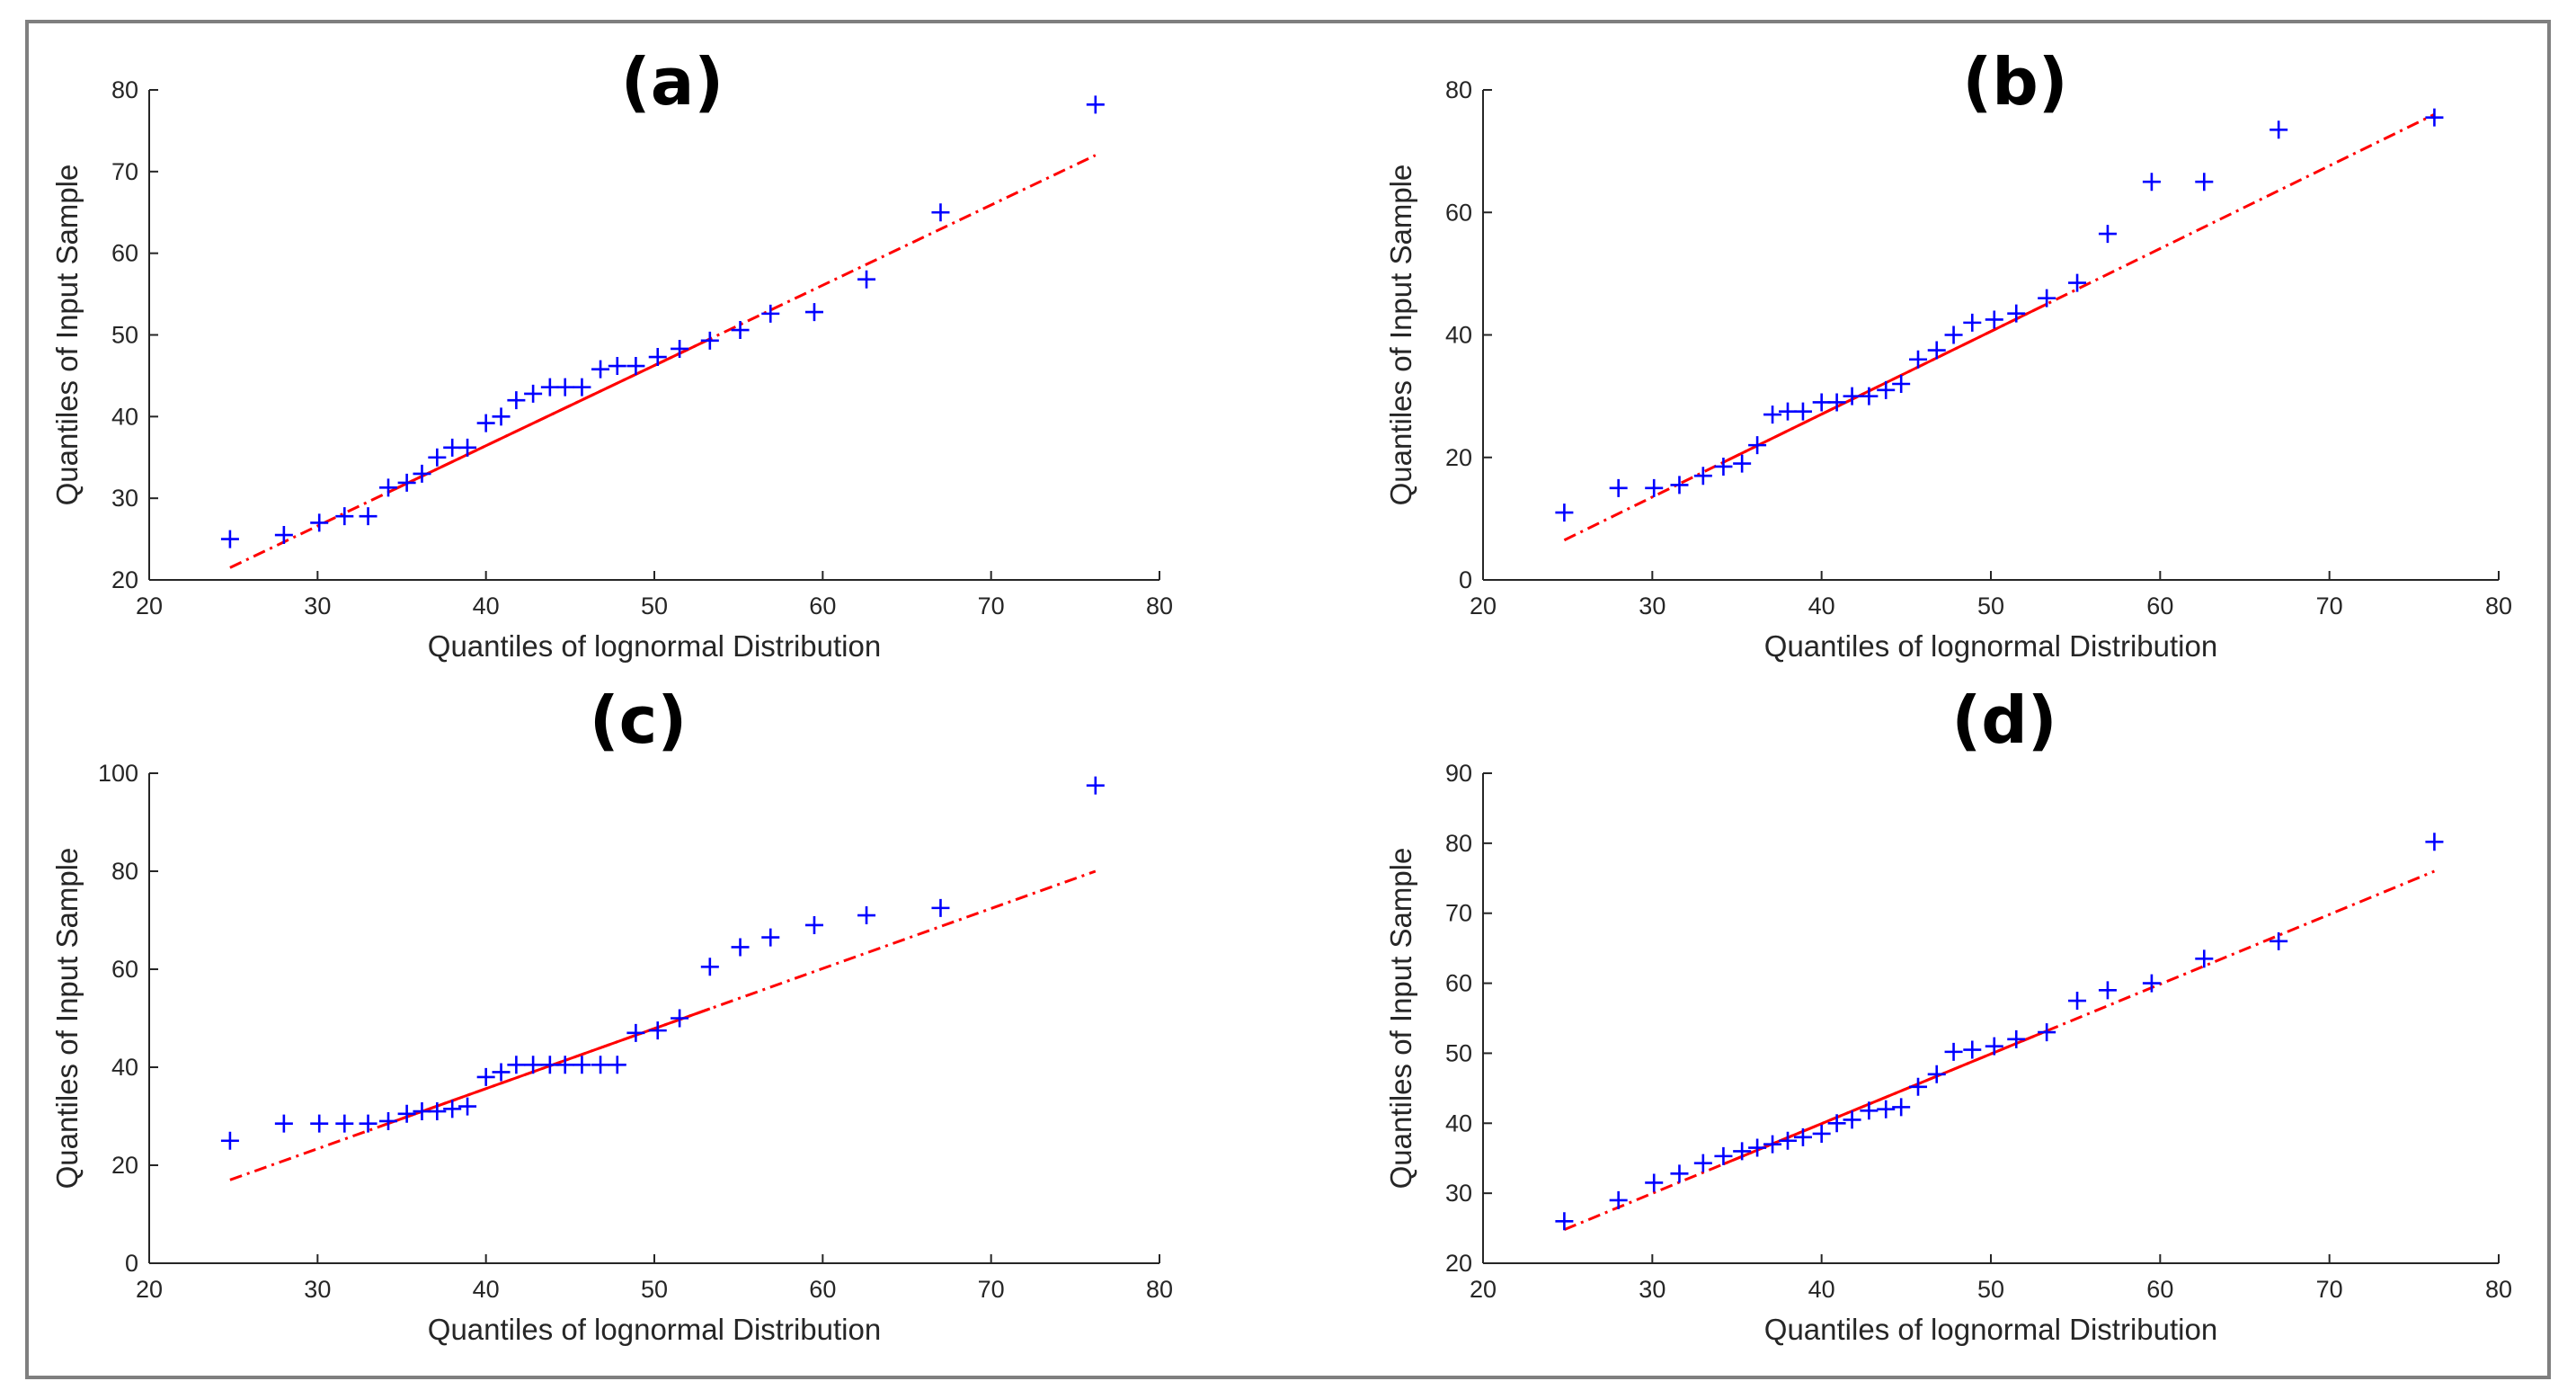 This screenshot has height=1399, width=2576. Describe the element at coordinates (672, 82) in the screenshot. I see `panel-title: (a)` at that location.